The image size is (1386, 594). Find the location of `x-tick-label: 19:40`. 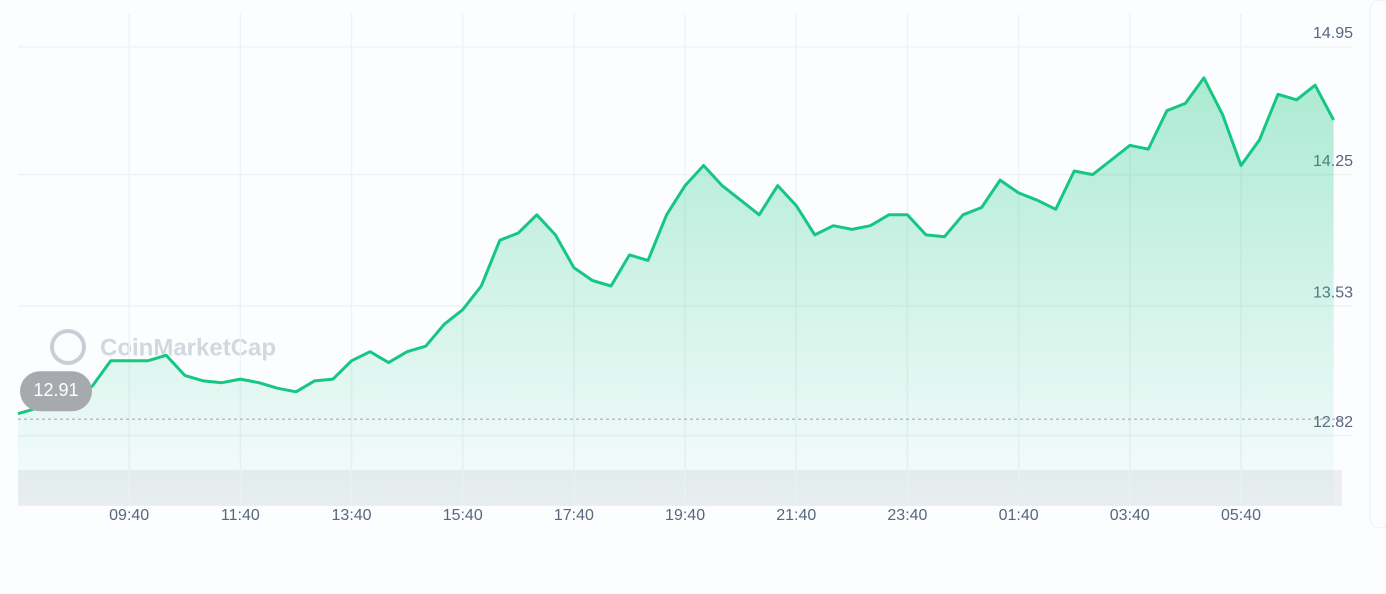

x-tick-label: 19:40 is located at coordinates (685, 515).